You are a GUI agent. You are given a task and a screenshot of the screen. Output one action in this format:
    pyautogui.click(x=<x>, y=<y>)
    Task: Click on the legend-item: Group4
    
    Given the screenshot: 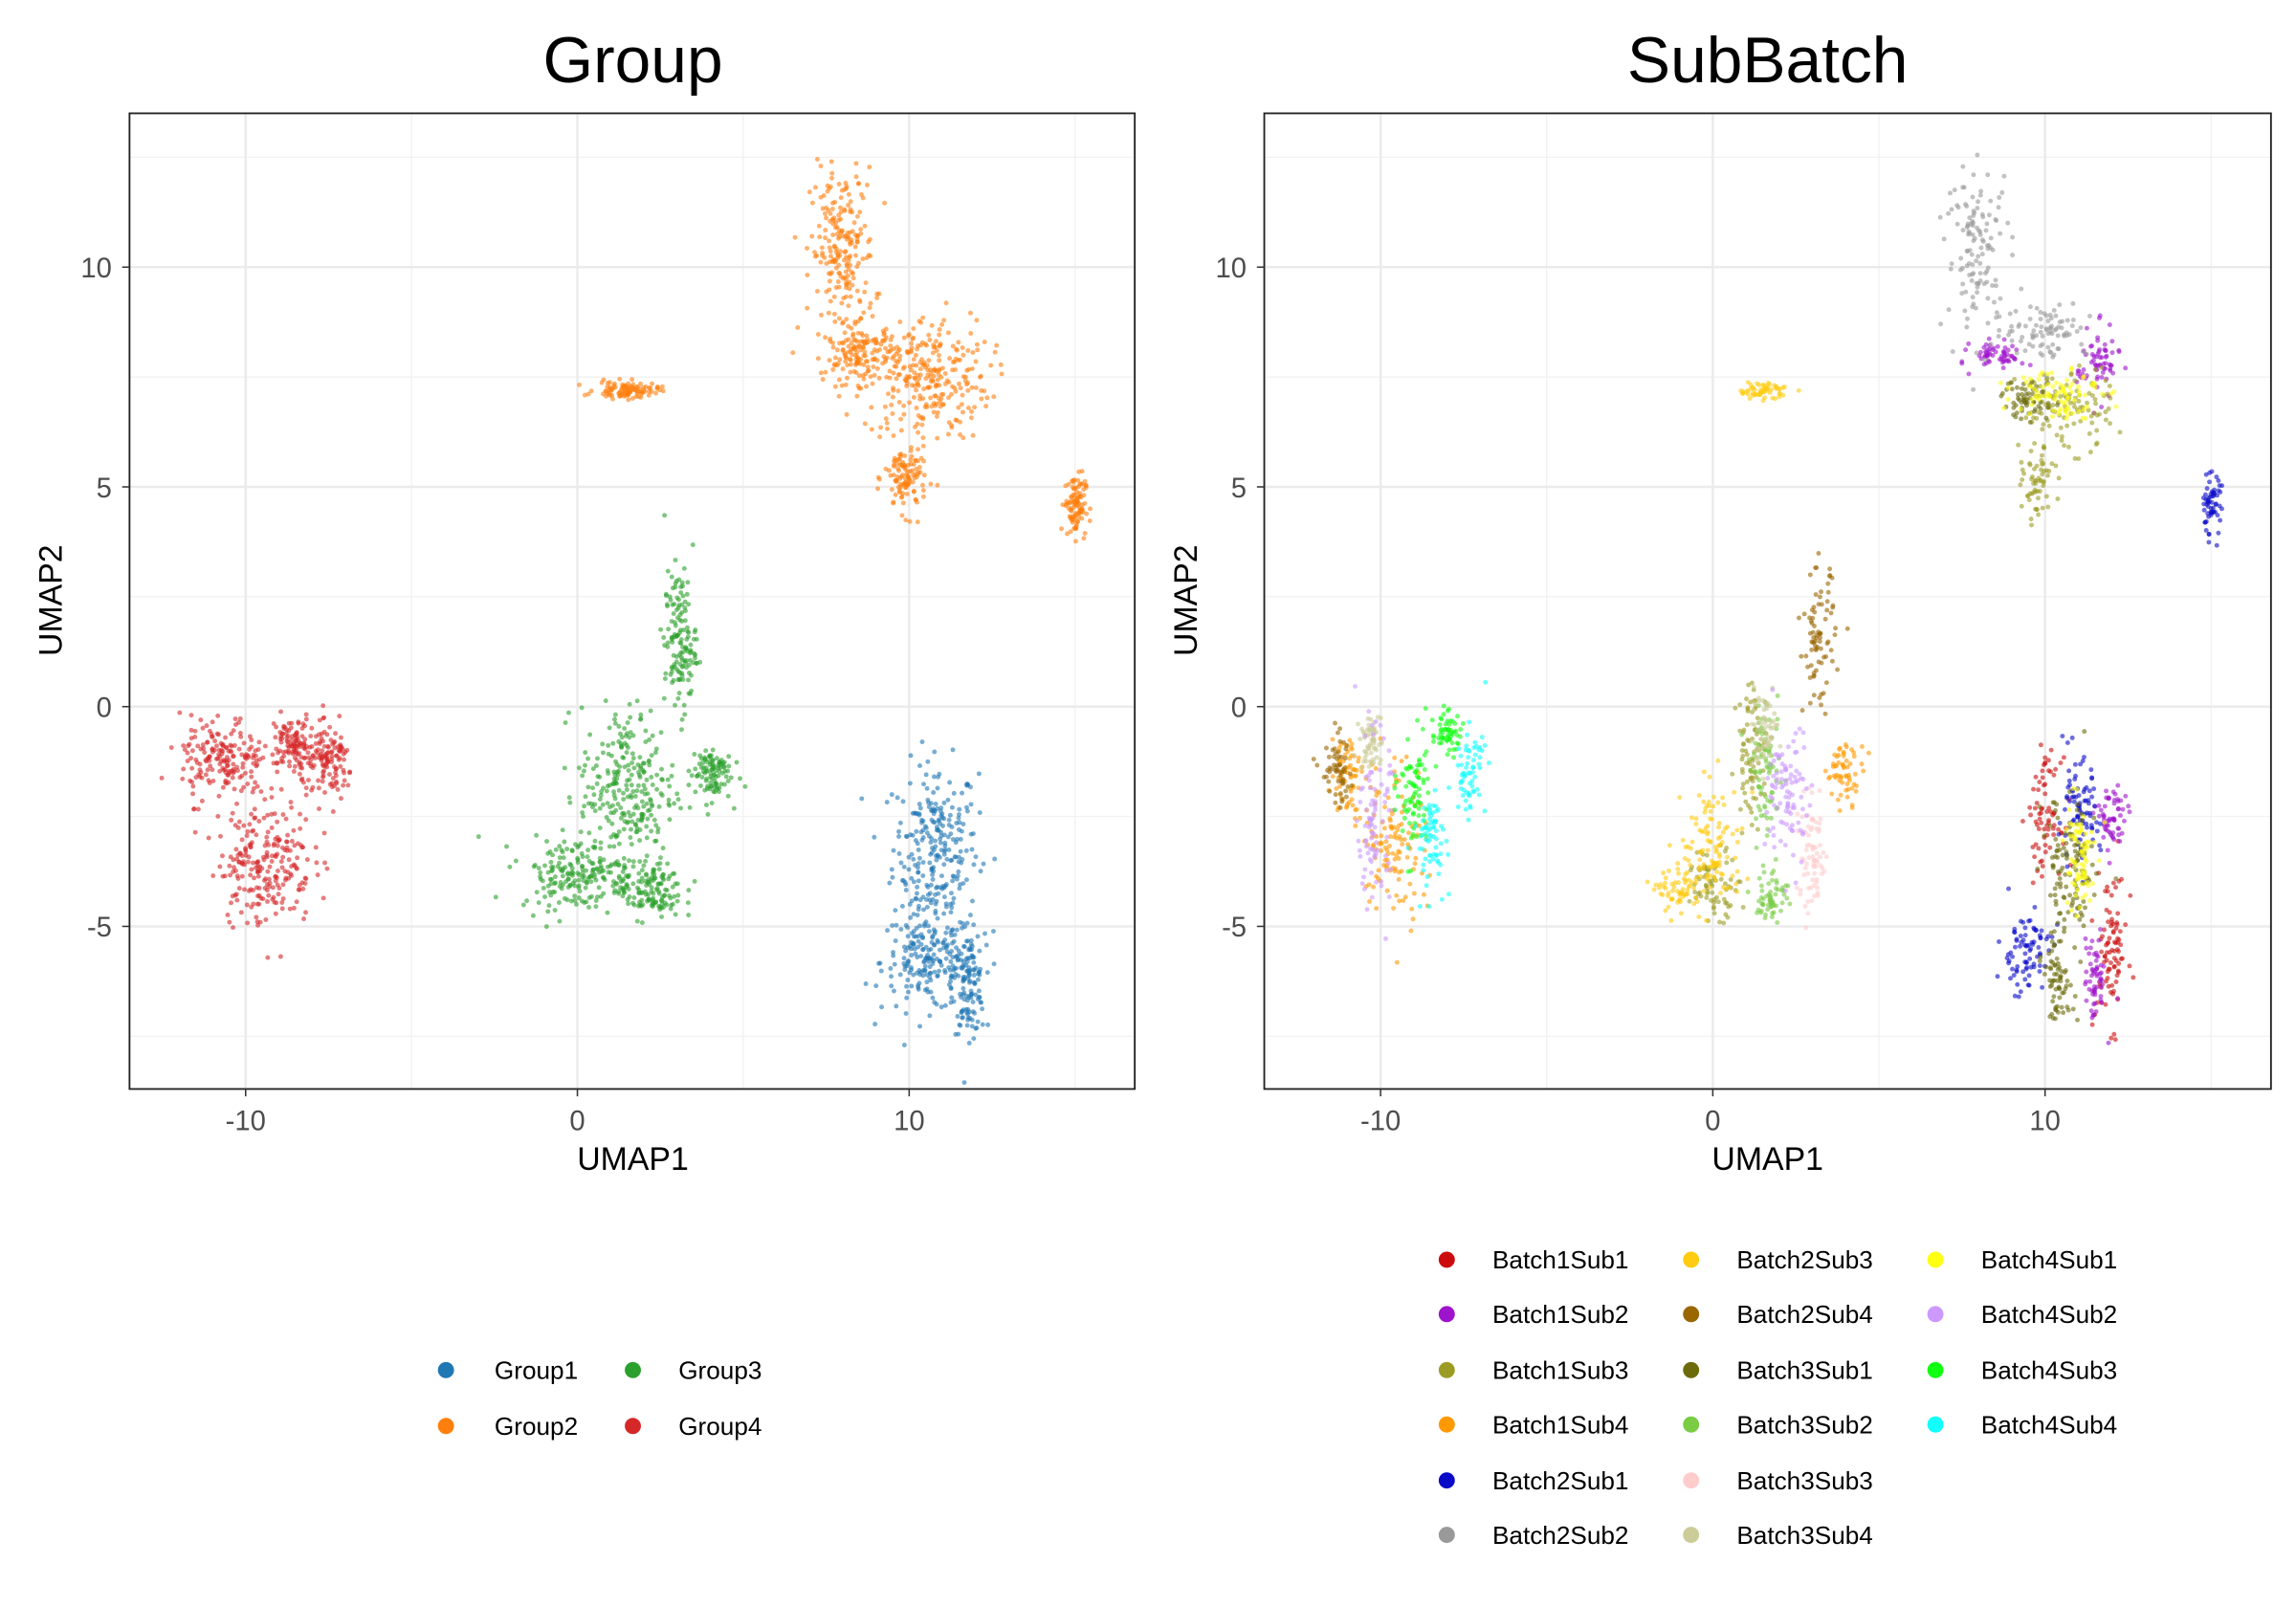 What is the action you would take?
    pyautogui.click(x=693, y=1426)
    